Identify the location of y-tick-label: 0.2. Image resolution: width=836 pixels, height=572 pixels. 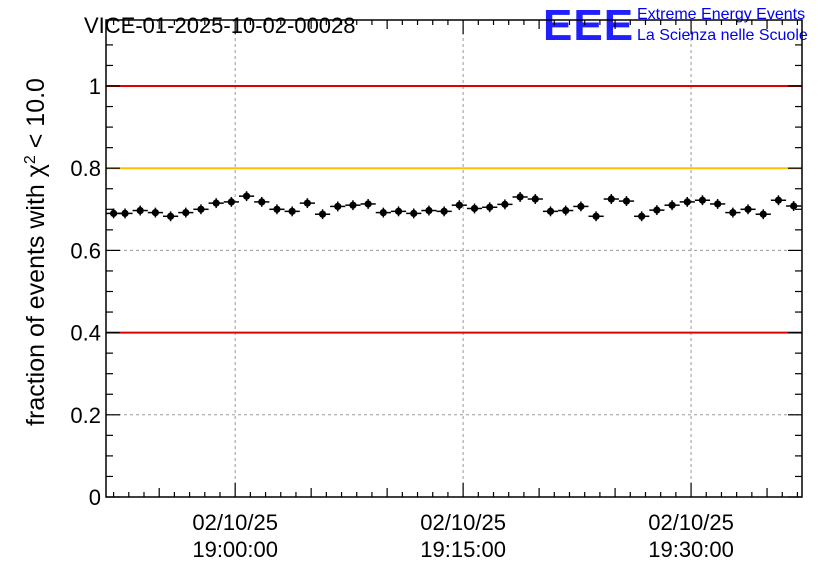
(85, 415).